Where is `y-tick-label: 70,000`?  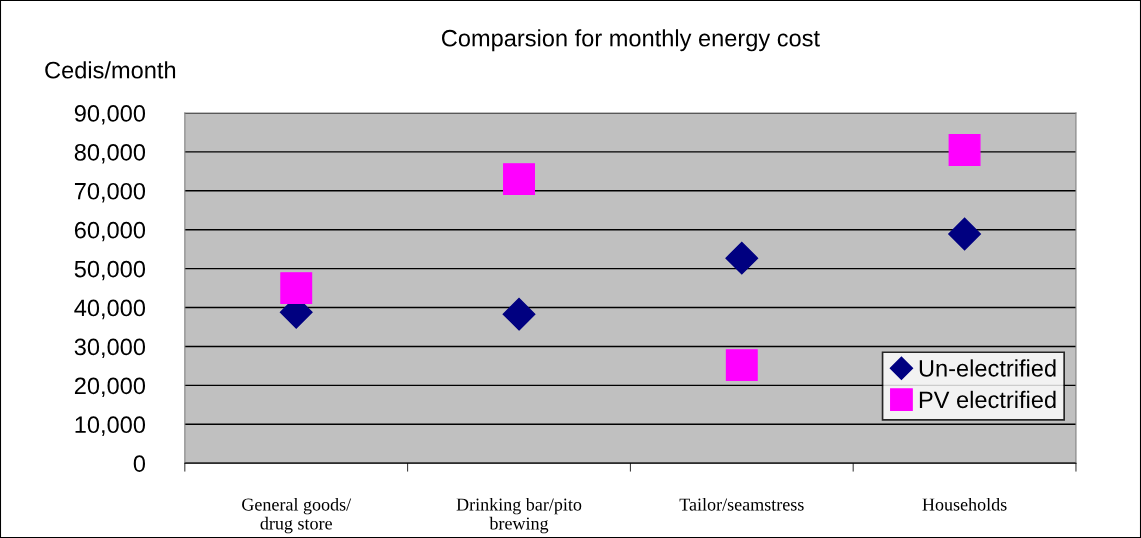 y-tick-label: 70,000 is located at coordinates (110, 192).